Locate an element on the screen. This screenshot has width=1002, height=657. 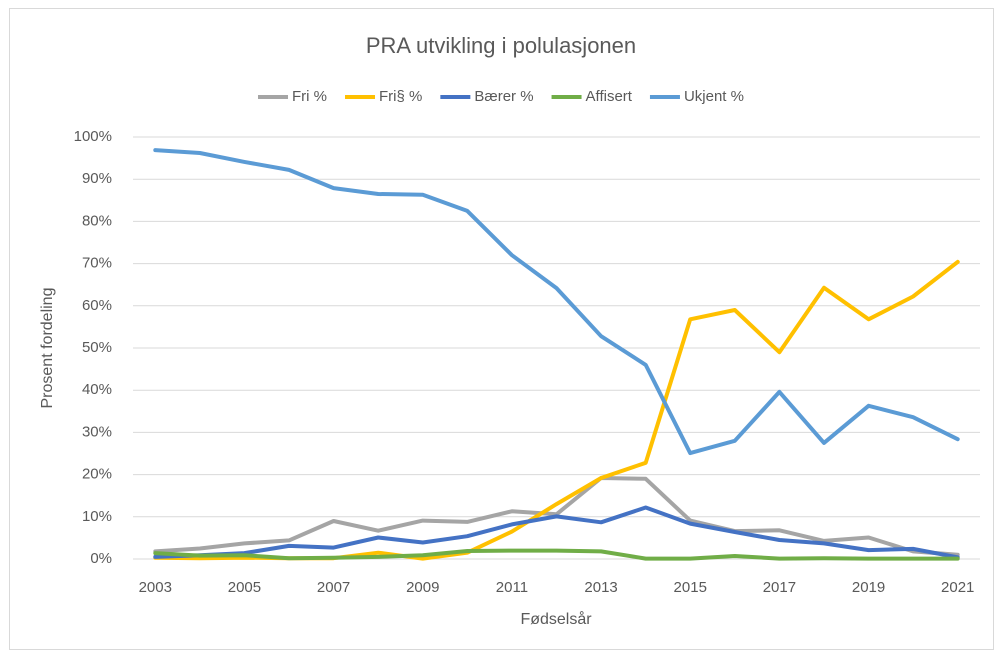
x-tick-label: 2011 is located at coordinates (512, 587).